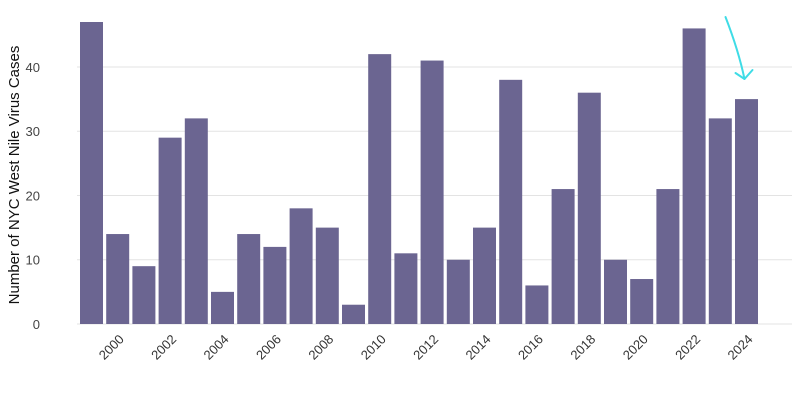 The width and height of the screenshot is (800, 405). I want to click on bar-2001, so click(144, 295).